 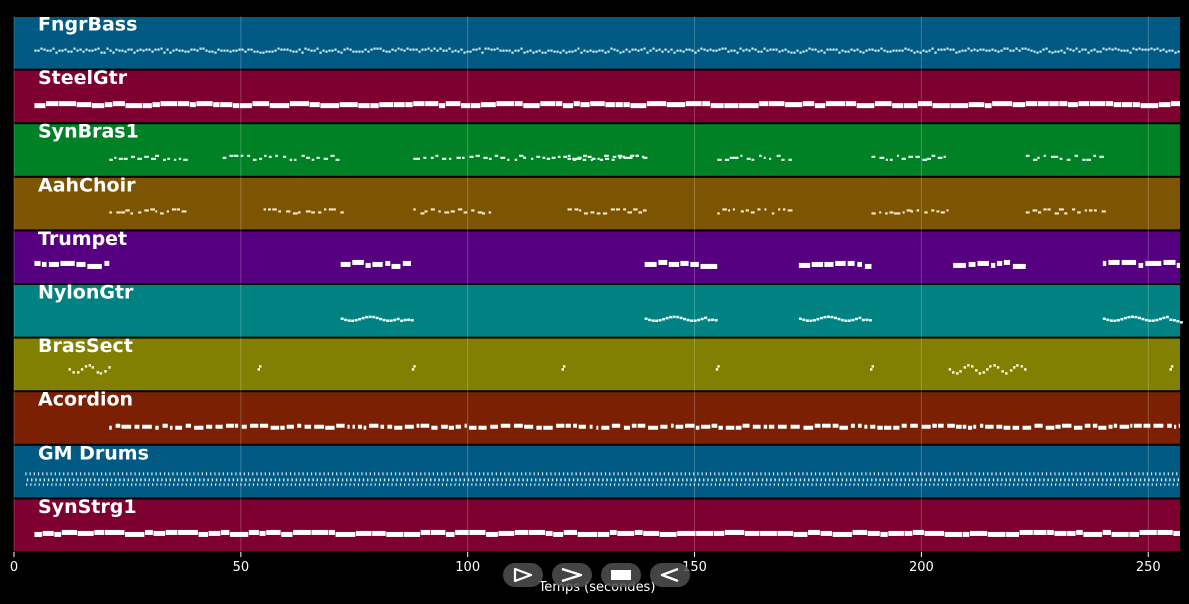 I want to click on track-label: SynStrg1, so click(x=87, y=507).